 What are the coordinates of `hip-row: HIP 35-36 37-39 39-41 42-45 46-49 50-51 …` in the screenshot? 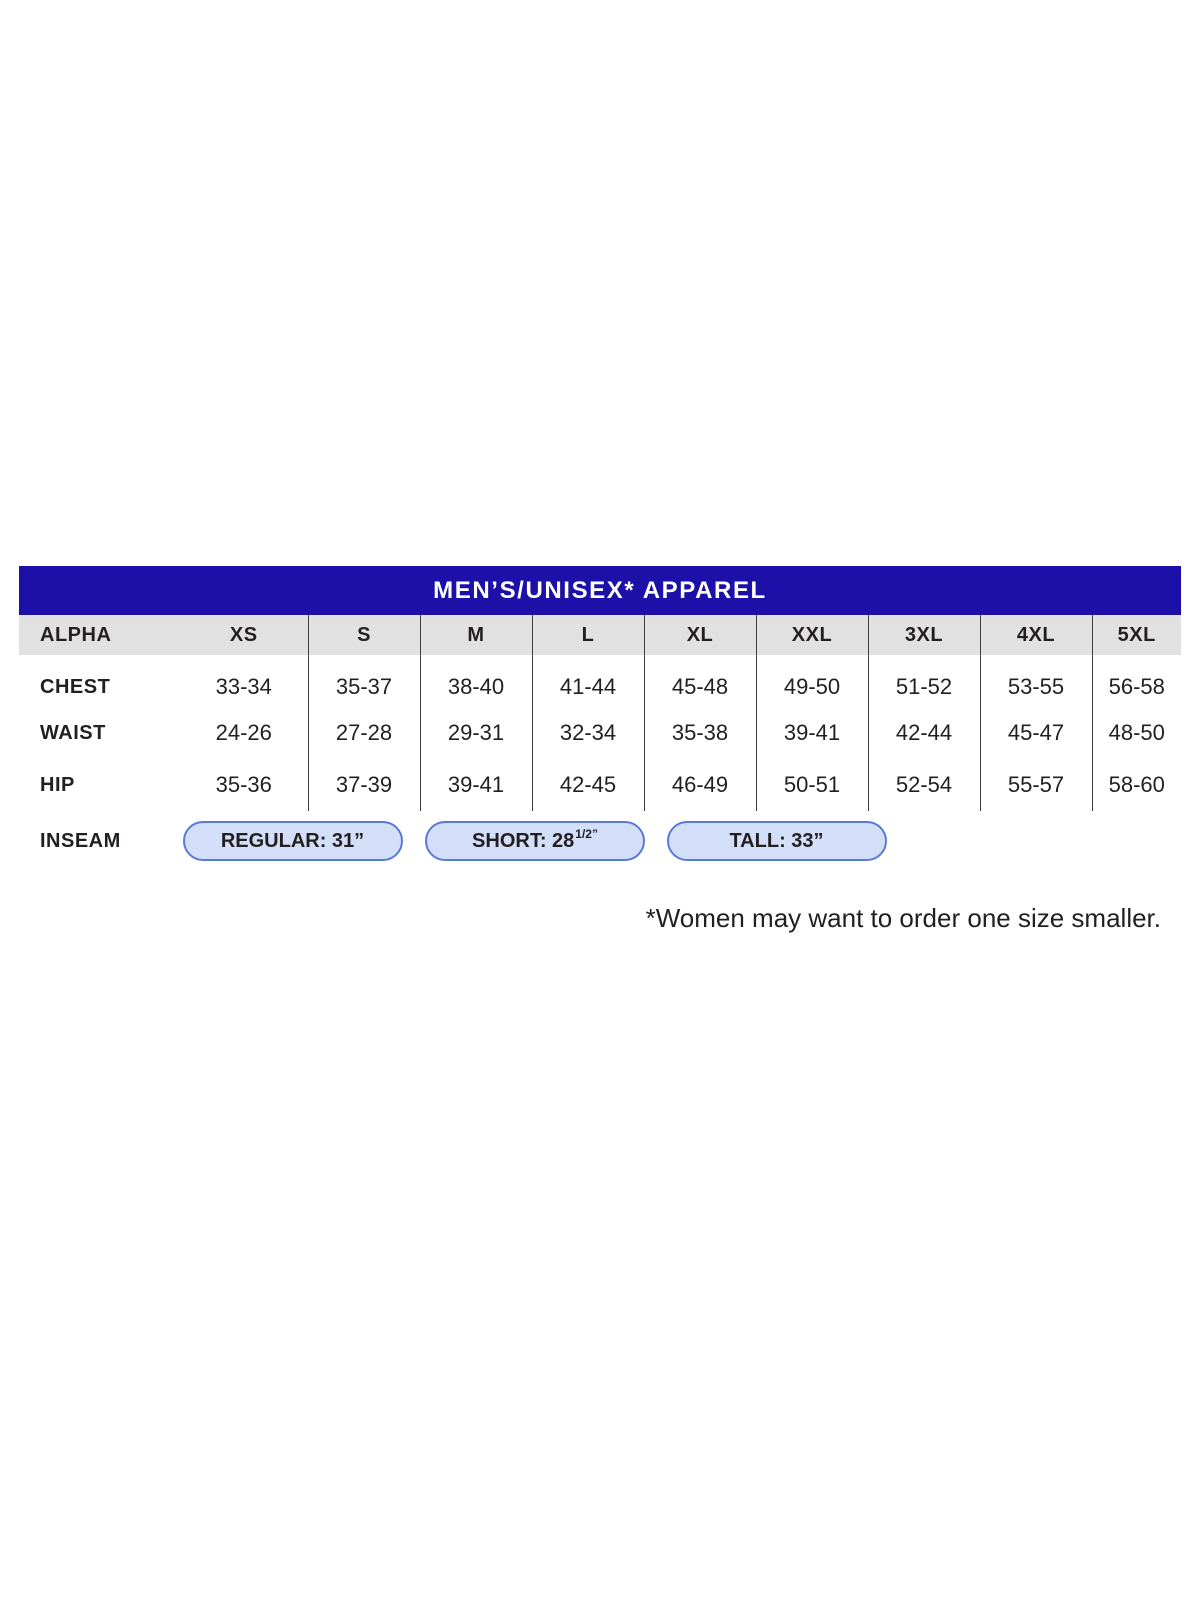 It's located at (600, 785).